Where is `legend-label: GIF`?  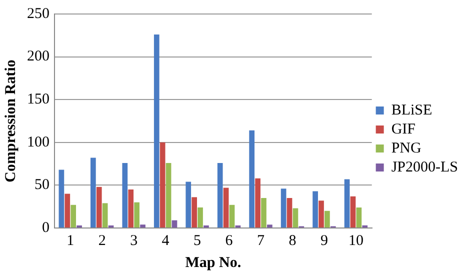 legend-label: GIF is located at coordinates (403, 129).